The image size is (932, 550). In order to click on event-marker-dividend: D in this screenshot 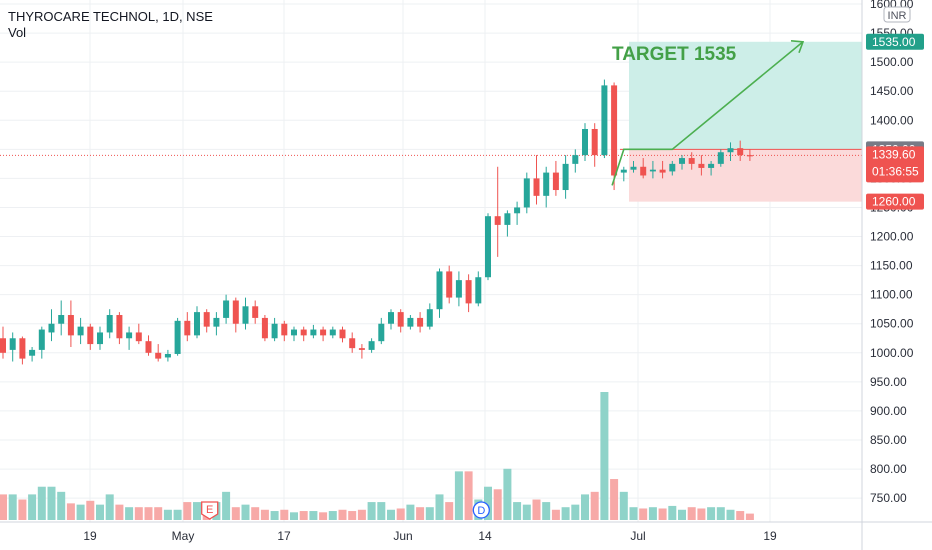, I will do `click(481, 510)`.